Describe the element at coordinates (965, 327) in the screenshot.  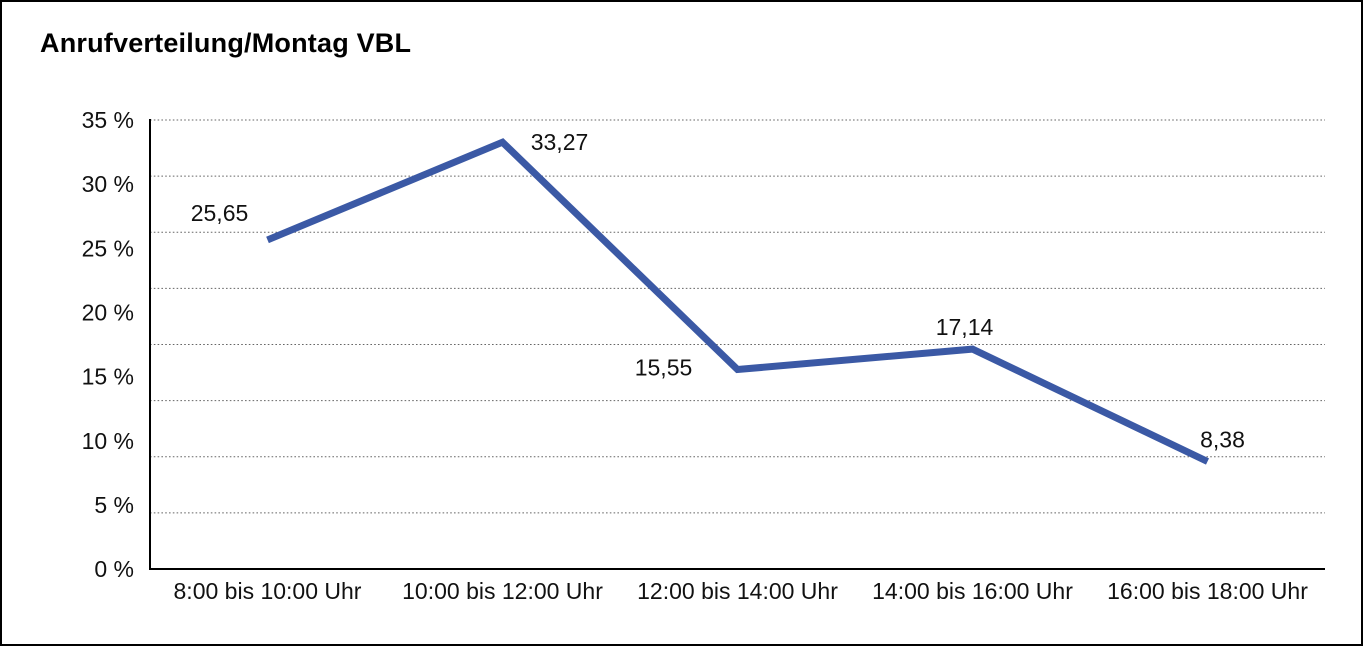
I see `data-point-label: 17,14` at that location.